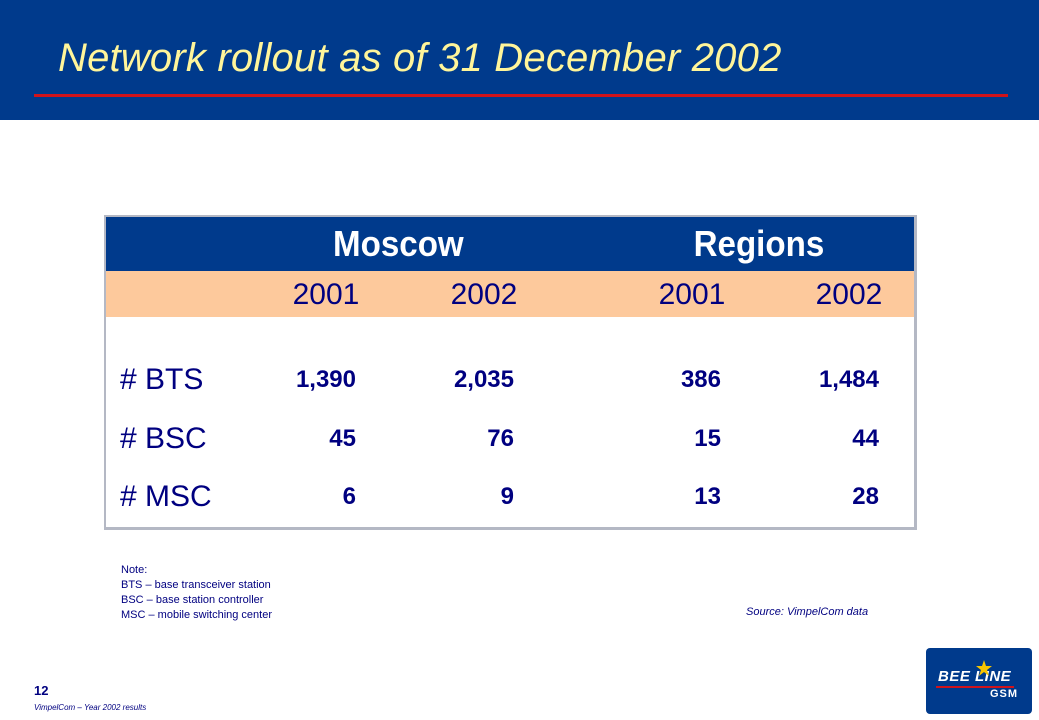 This screenshot has width=1039, height=720. Describe the element at coordinates (196, 585) in the screenshot. I see `note-line: BTS – base transceiver station` at that location.